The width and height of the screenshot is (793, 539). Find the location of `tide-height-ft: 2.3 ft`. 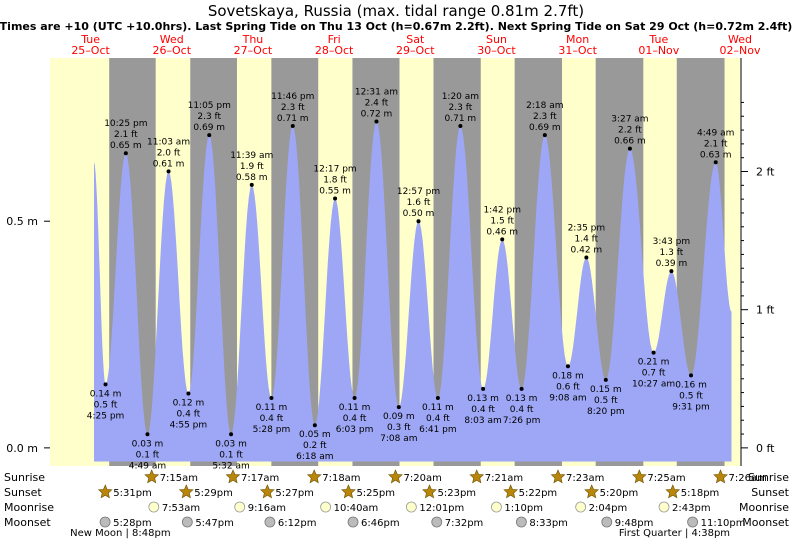

tide-height-ft: 2.3 ft is located at coordinates (545, 117).